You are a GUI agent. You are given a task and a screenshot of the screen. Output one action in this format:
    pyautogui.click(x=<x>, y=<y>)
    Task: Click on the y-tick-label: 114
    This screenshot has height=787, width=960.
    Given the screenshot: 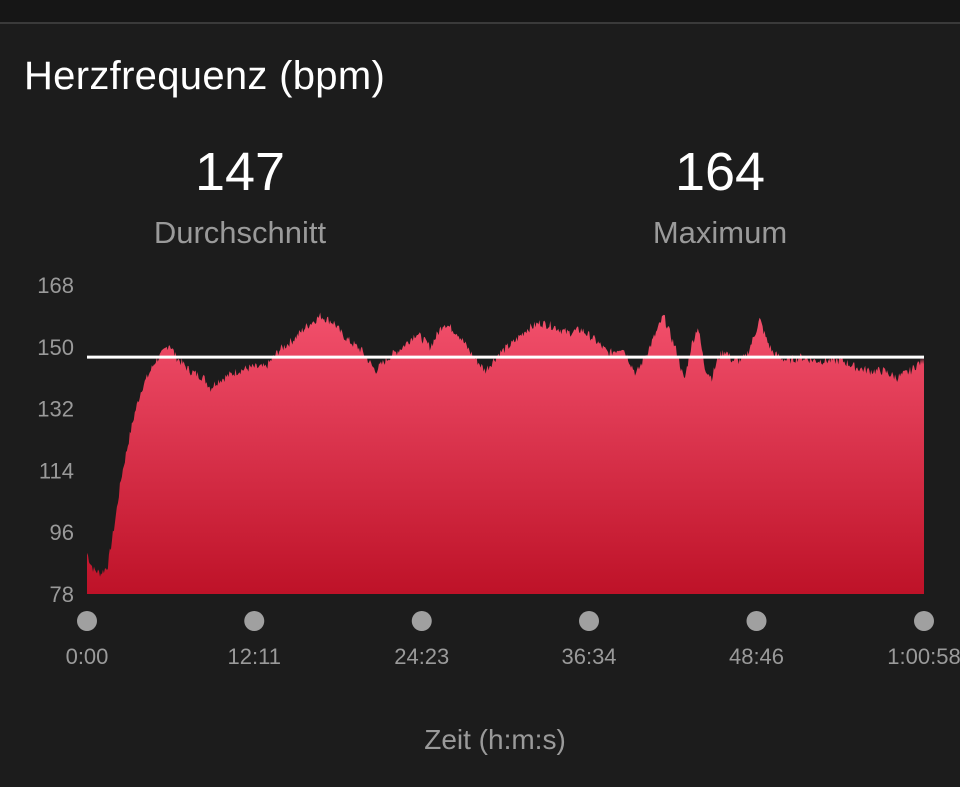 What is the action you would take?
    pyautogui.click(x=56, y=470)
    